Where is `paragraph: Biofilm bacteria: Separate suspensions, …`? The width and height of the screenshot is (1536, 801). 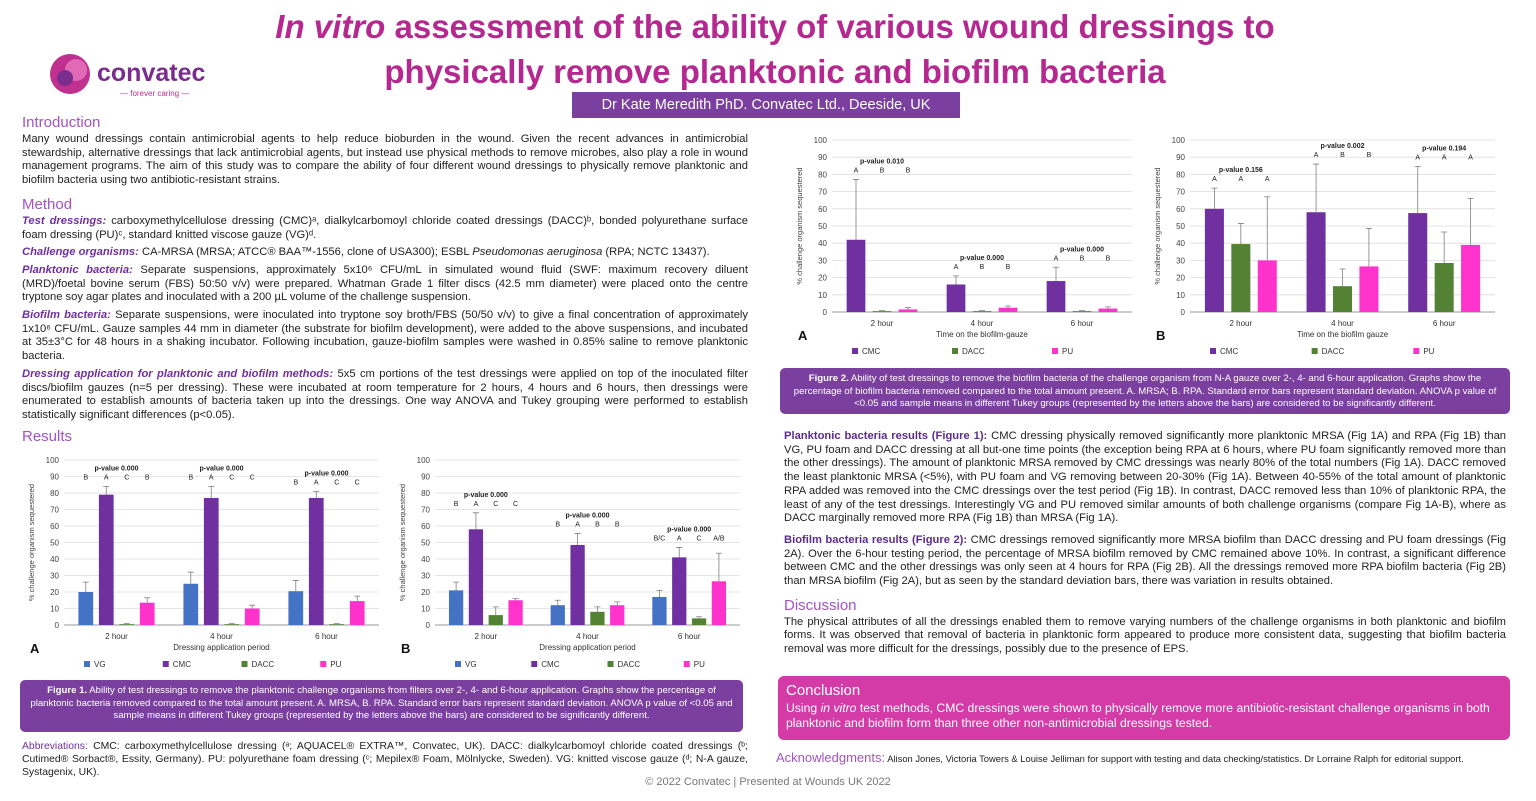 paragraph: Biofilm bacteria: Separate suspensions, … is located at coordinates (385, 336).